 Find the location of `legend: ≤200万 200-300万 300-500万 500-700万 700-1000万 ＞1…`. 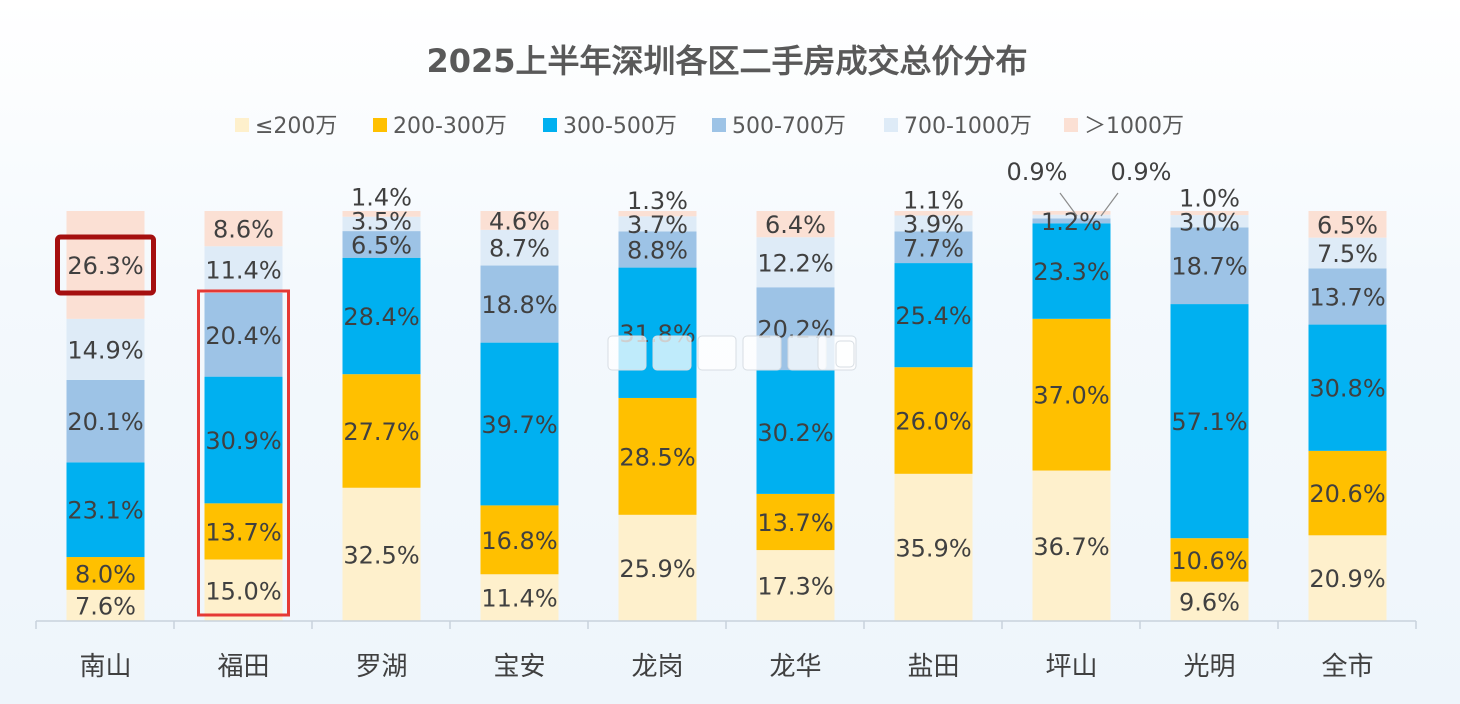

legend: ≤200万 200-300万 300-500万 500-700万 700-1000万 ＞1… is located at coordinates (709, 126).